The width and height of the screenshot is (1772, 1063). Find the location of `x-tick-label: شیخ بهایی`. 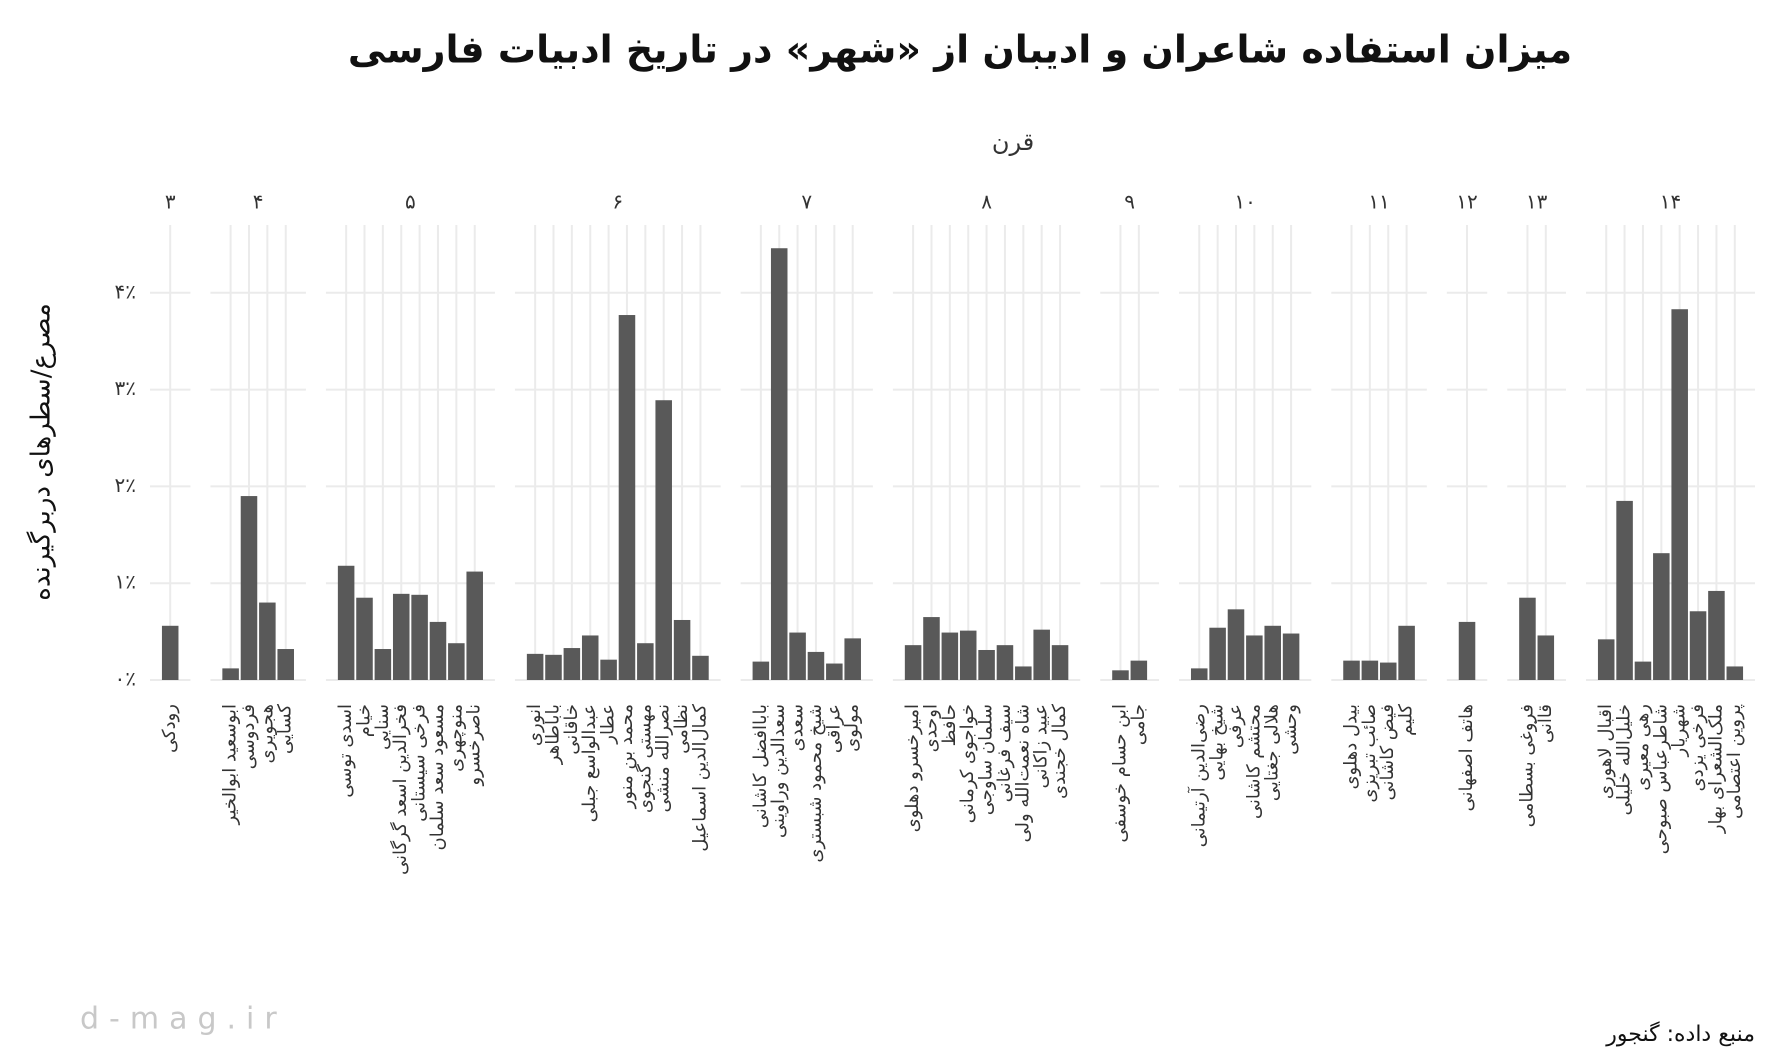

x-tick-label: شیخ بهایی is located at coordinates (1217, 742).